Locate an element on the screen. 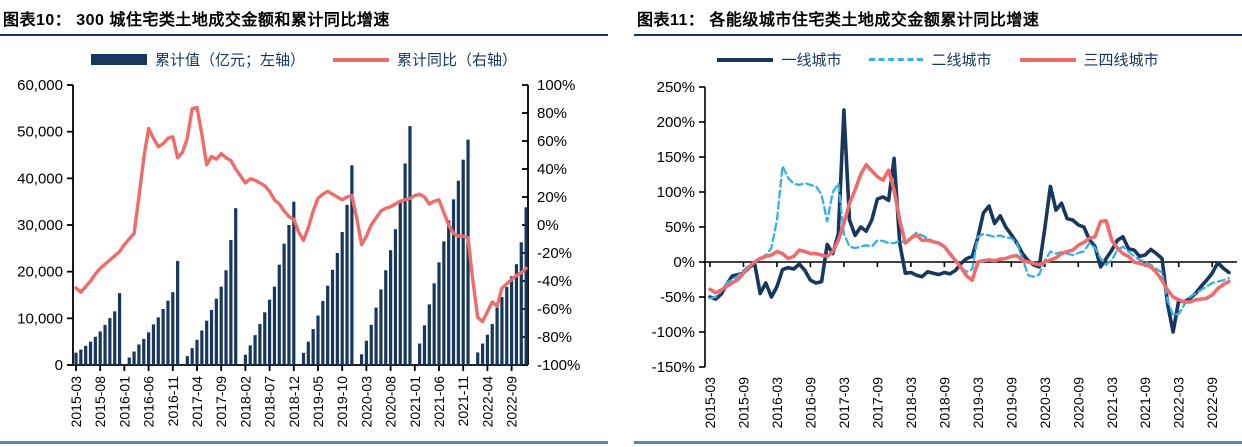 Image resolution: width=1242 pixels, height=447 pixels. axis-tick-label: -80% is located at coordinates (554, 337).